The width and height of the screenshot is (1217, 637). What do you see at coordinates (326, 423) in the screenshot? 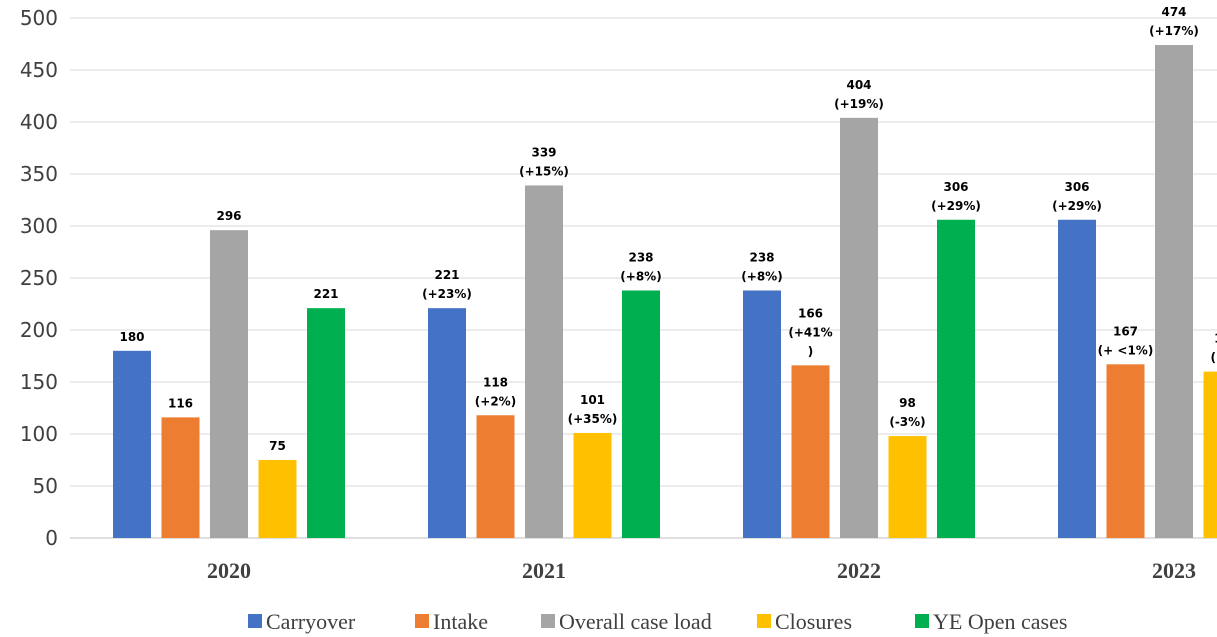
I see `bar-ye-open-cases-2020` at bounding box center [326, 423].